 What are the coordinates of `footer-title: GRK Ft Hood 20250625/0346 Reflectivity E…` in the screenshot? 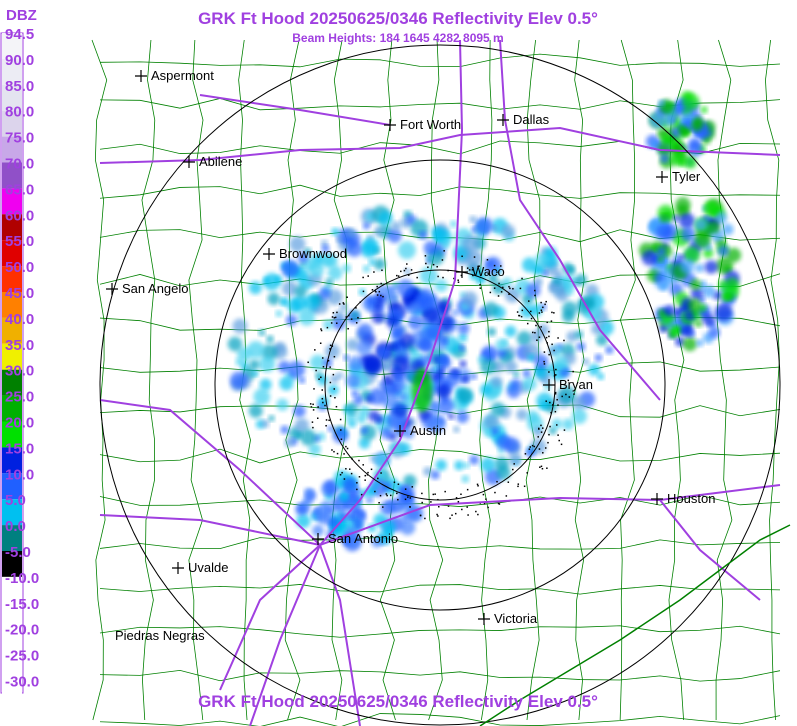 It's located at (398, 701).